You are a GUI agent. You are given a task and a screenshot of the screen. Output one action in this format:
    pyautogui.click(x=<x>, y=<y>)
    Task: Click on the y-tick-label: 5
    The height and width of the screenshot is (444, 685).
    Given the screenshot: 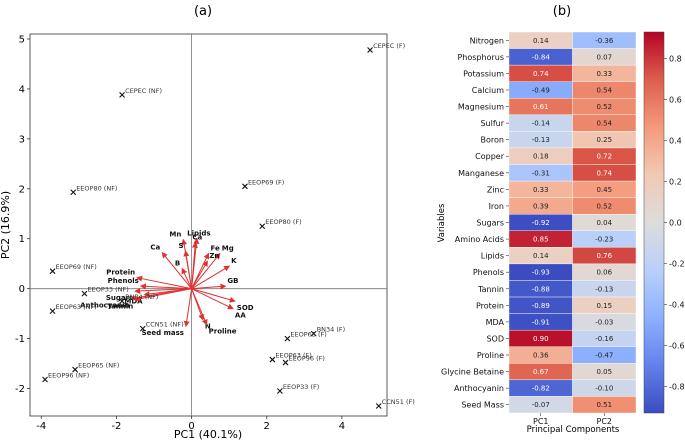 What is the action you would take?
    pyautogui.click(x=22, y=39)
    